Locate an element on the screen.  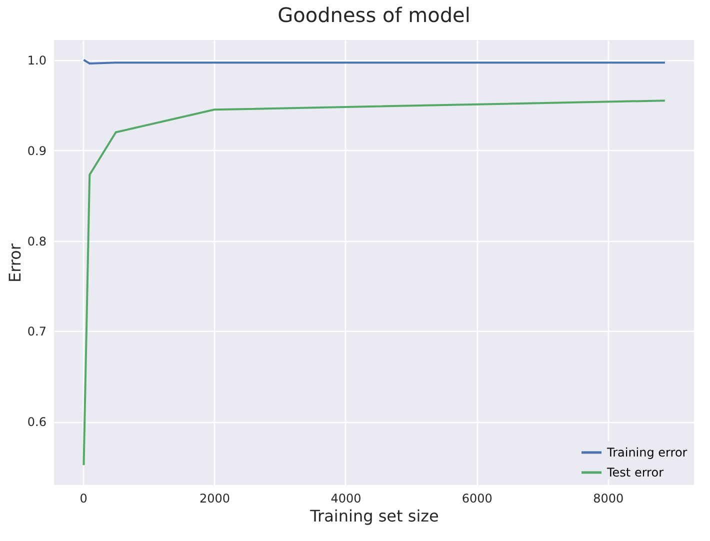
legend-label: Test error is located at coordinates (635, 473).